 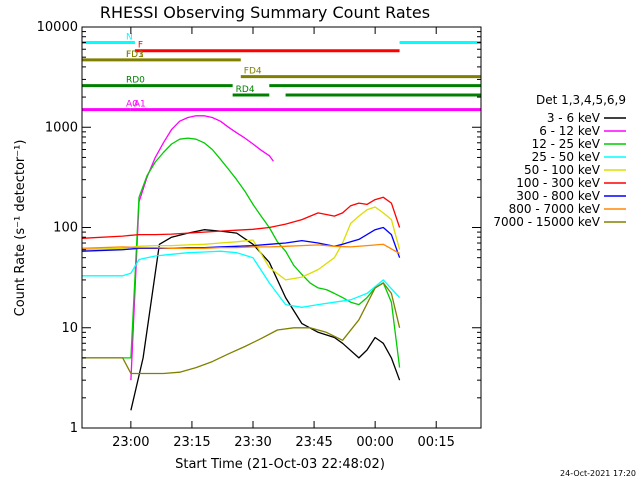 I want to click on x-tick-label-4: 00:00, so click(x=374, y=442).